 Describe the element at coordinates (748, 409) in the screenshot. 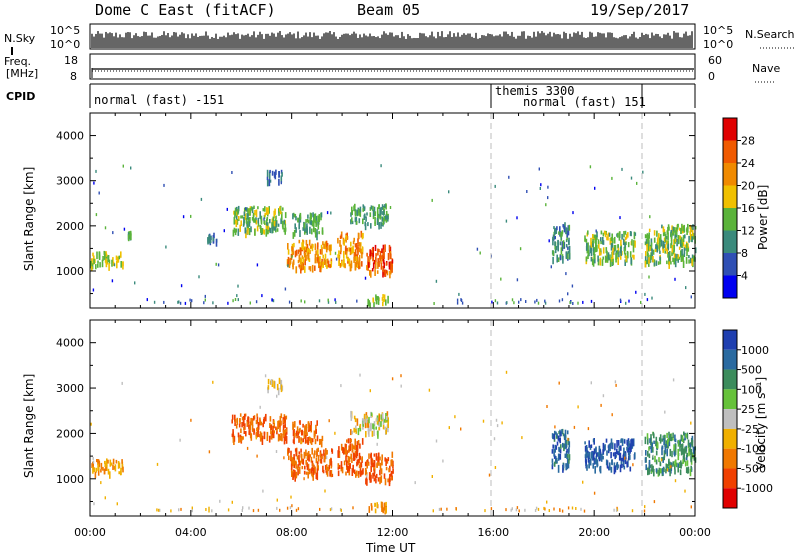

I see `colorbar-tick-label: 25` at that location.